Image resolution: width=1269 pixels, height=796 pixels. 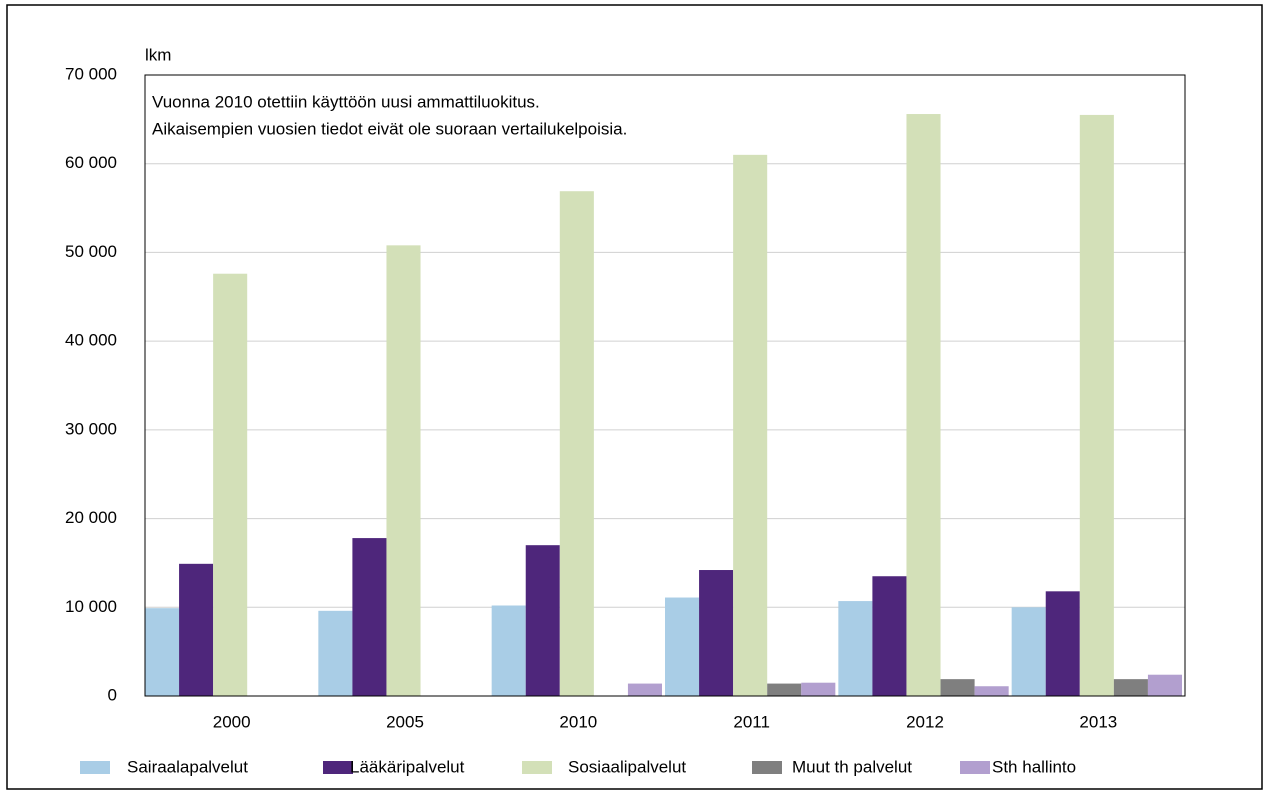 I want to click on y-tick-label: 60 000, so click(x=91, y=162).